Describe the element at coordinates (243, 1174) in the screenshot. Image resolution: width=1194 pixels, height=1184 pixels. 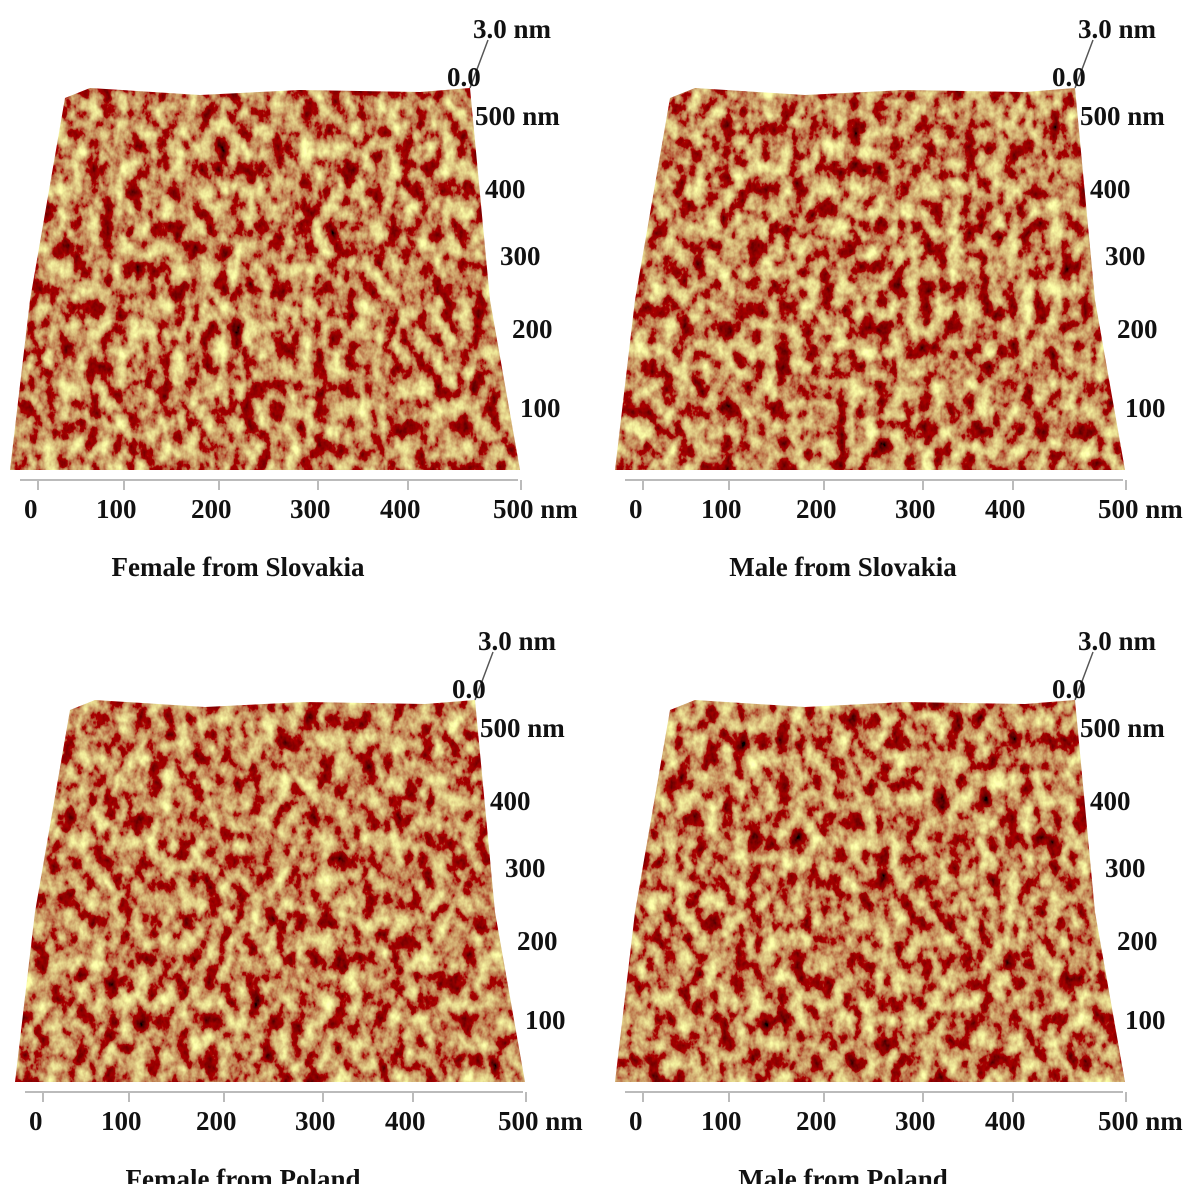
I see `panel-caption: Female from Poland` at that location.